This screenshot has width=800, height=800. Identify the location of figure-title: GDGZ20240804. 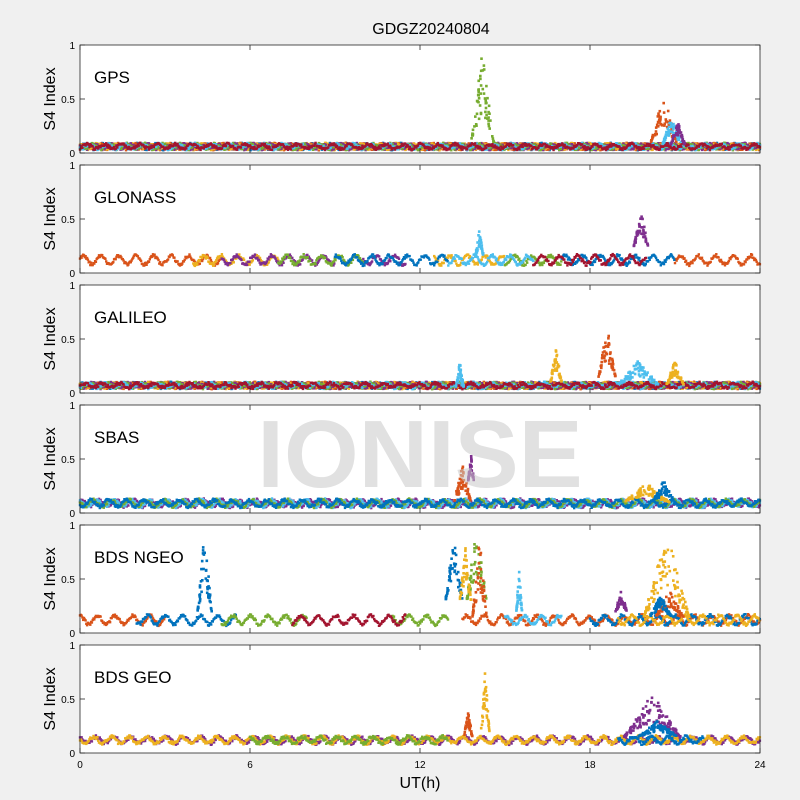
(431, 29).